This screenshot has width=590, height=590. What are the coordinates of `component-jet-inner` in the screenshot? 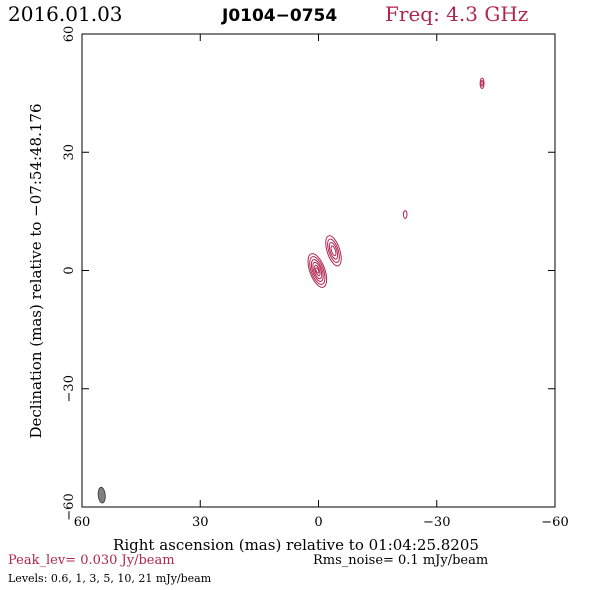 It's located at (333, 251).